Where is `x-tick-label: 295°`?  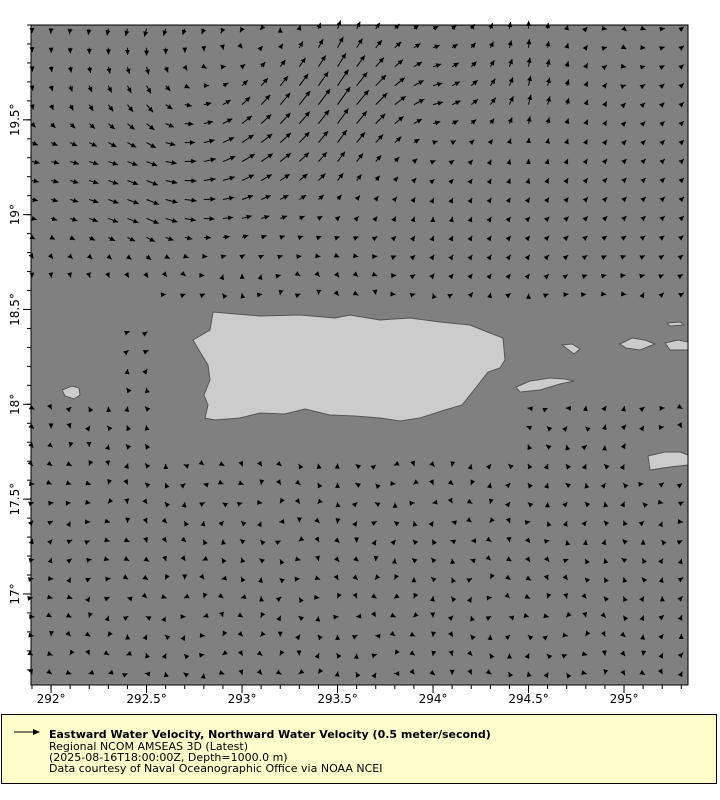 x-tick-label: 295° is located at coordinates (624, 699).